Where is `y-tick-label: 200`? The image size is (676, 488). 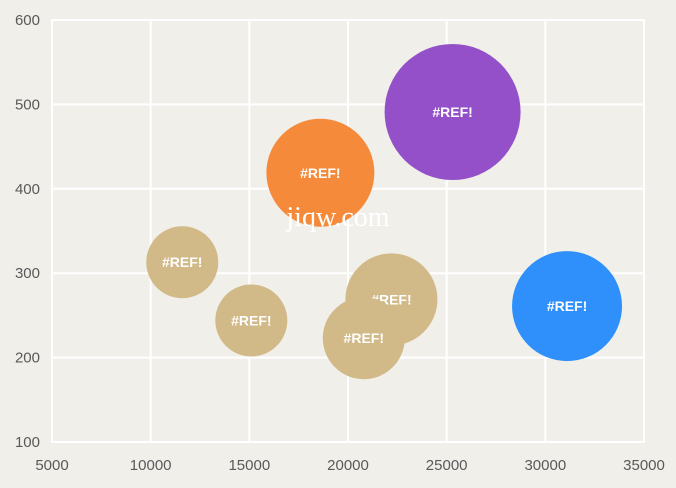
y-tick-label: 200 is located at coordinates (27, 358).